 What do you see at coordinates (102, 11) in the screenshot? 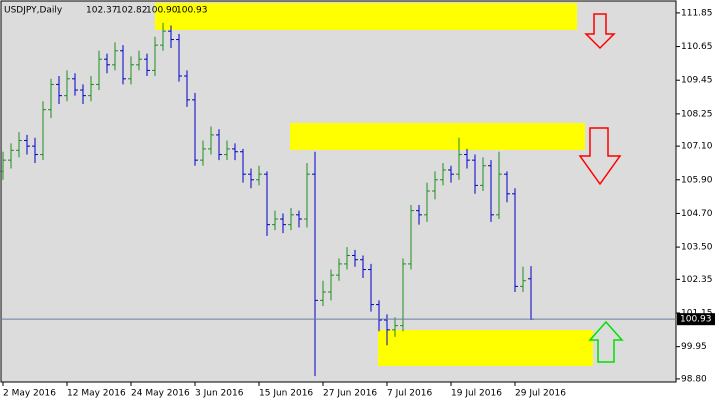
I see `header-value: 102.37` at bounding box center [102, 11].